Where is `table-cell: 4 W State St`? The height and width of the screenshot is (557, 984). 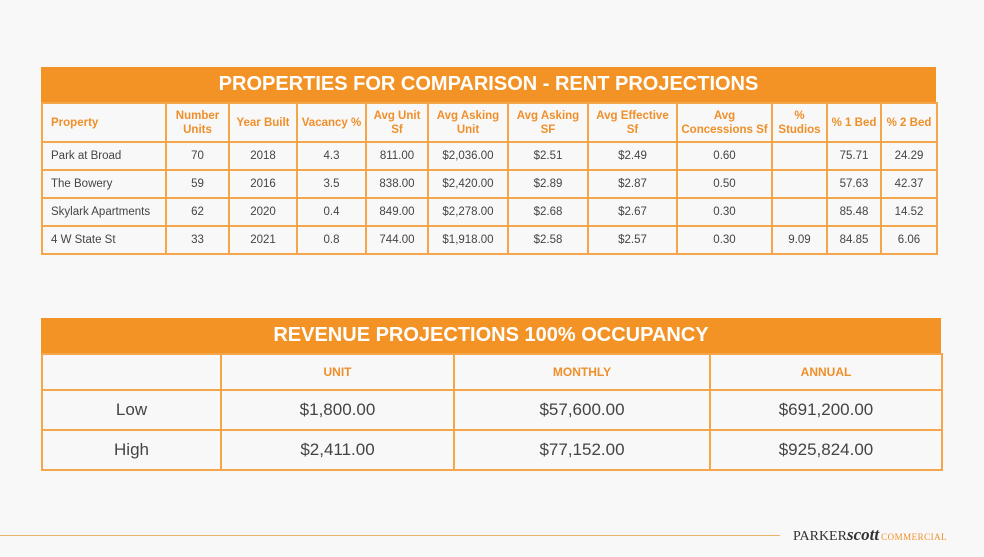 table-cell: 4 W State St is located at coordinates (104, 240).